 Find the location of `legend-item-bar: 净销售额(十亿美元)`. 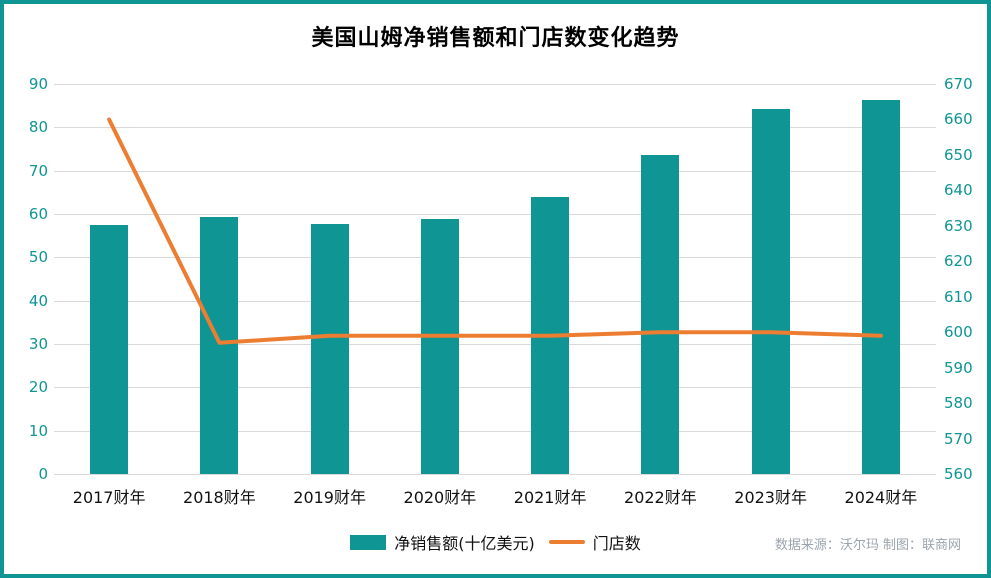

legend-item-bar: 净销售额(十亿美元) is located at coordinates (442, 542).